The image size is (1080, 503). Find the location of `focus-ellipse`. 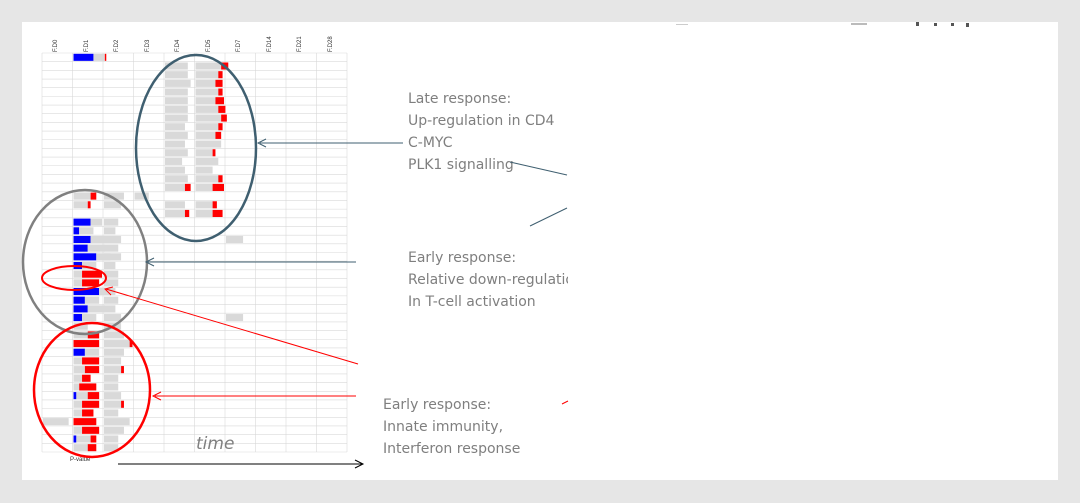

focus-ellipse is located at coordinates (74, 278).